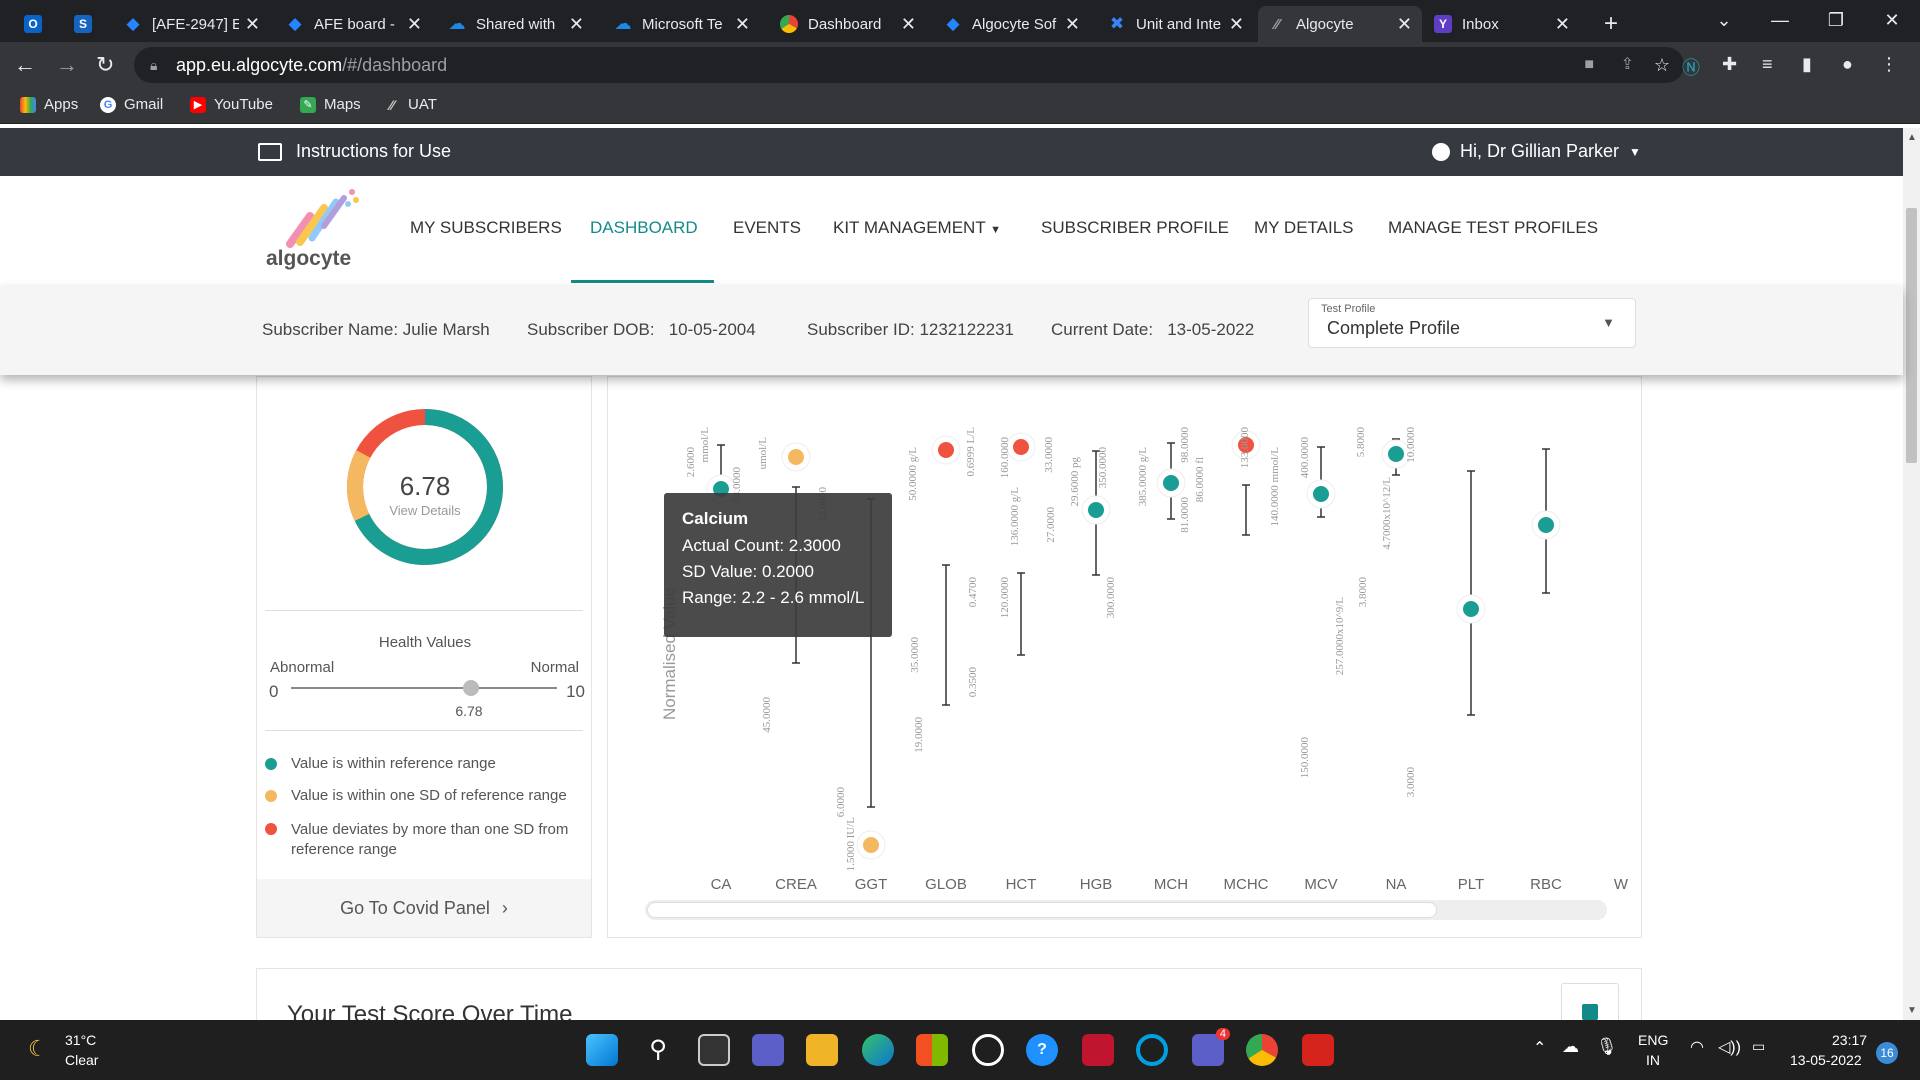  I want to click on cortana-icon, so click(1152, 1050).